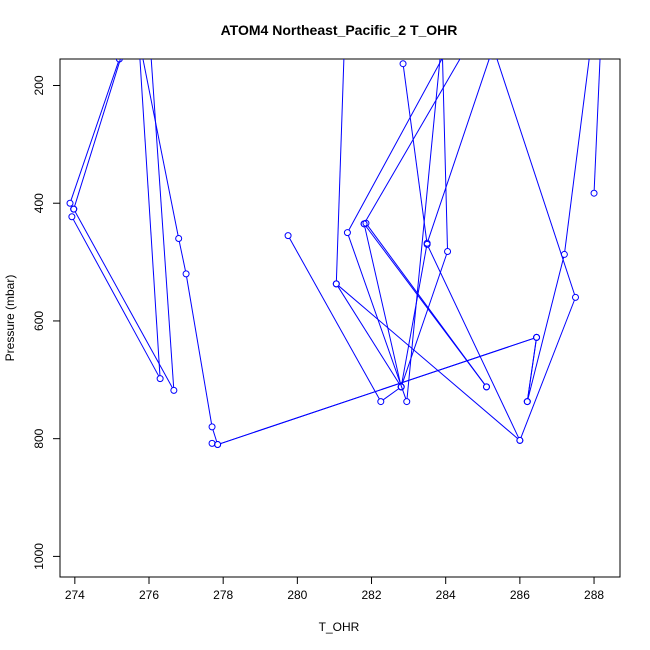 The image size is (650, 650). What do you see at coordinates (446, 595) in the screenshot?
I see `x-tick-label: 284` at bounding box center [446, 595].